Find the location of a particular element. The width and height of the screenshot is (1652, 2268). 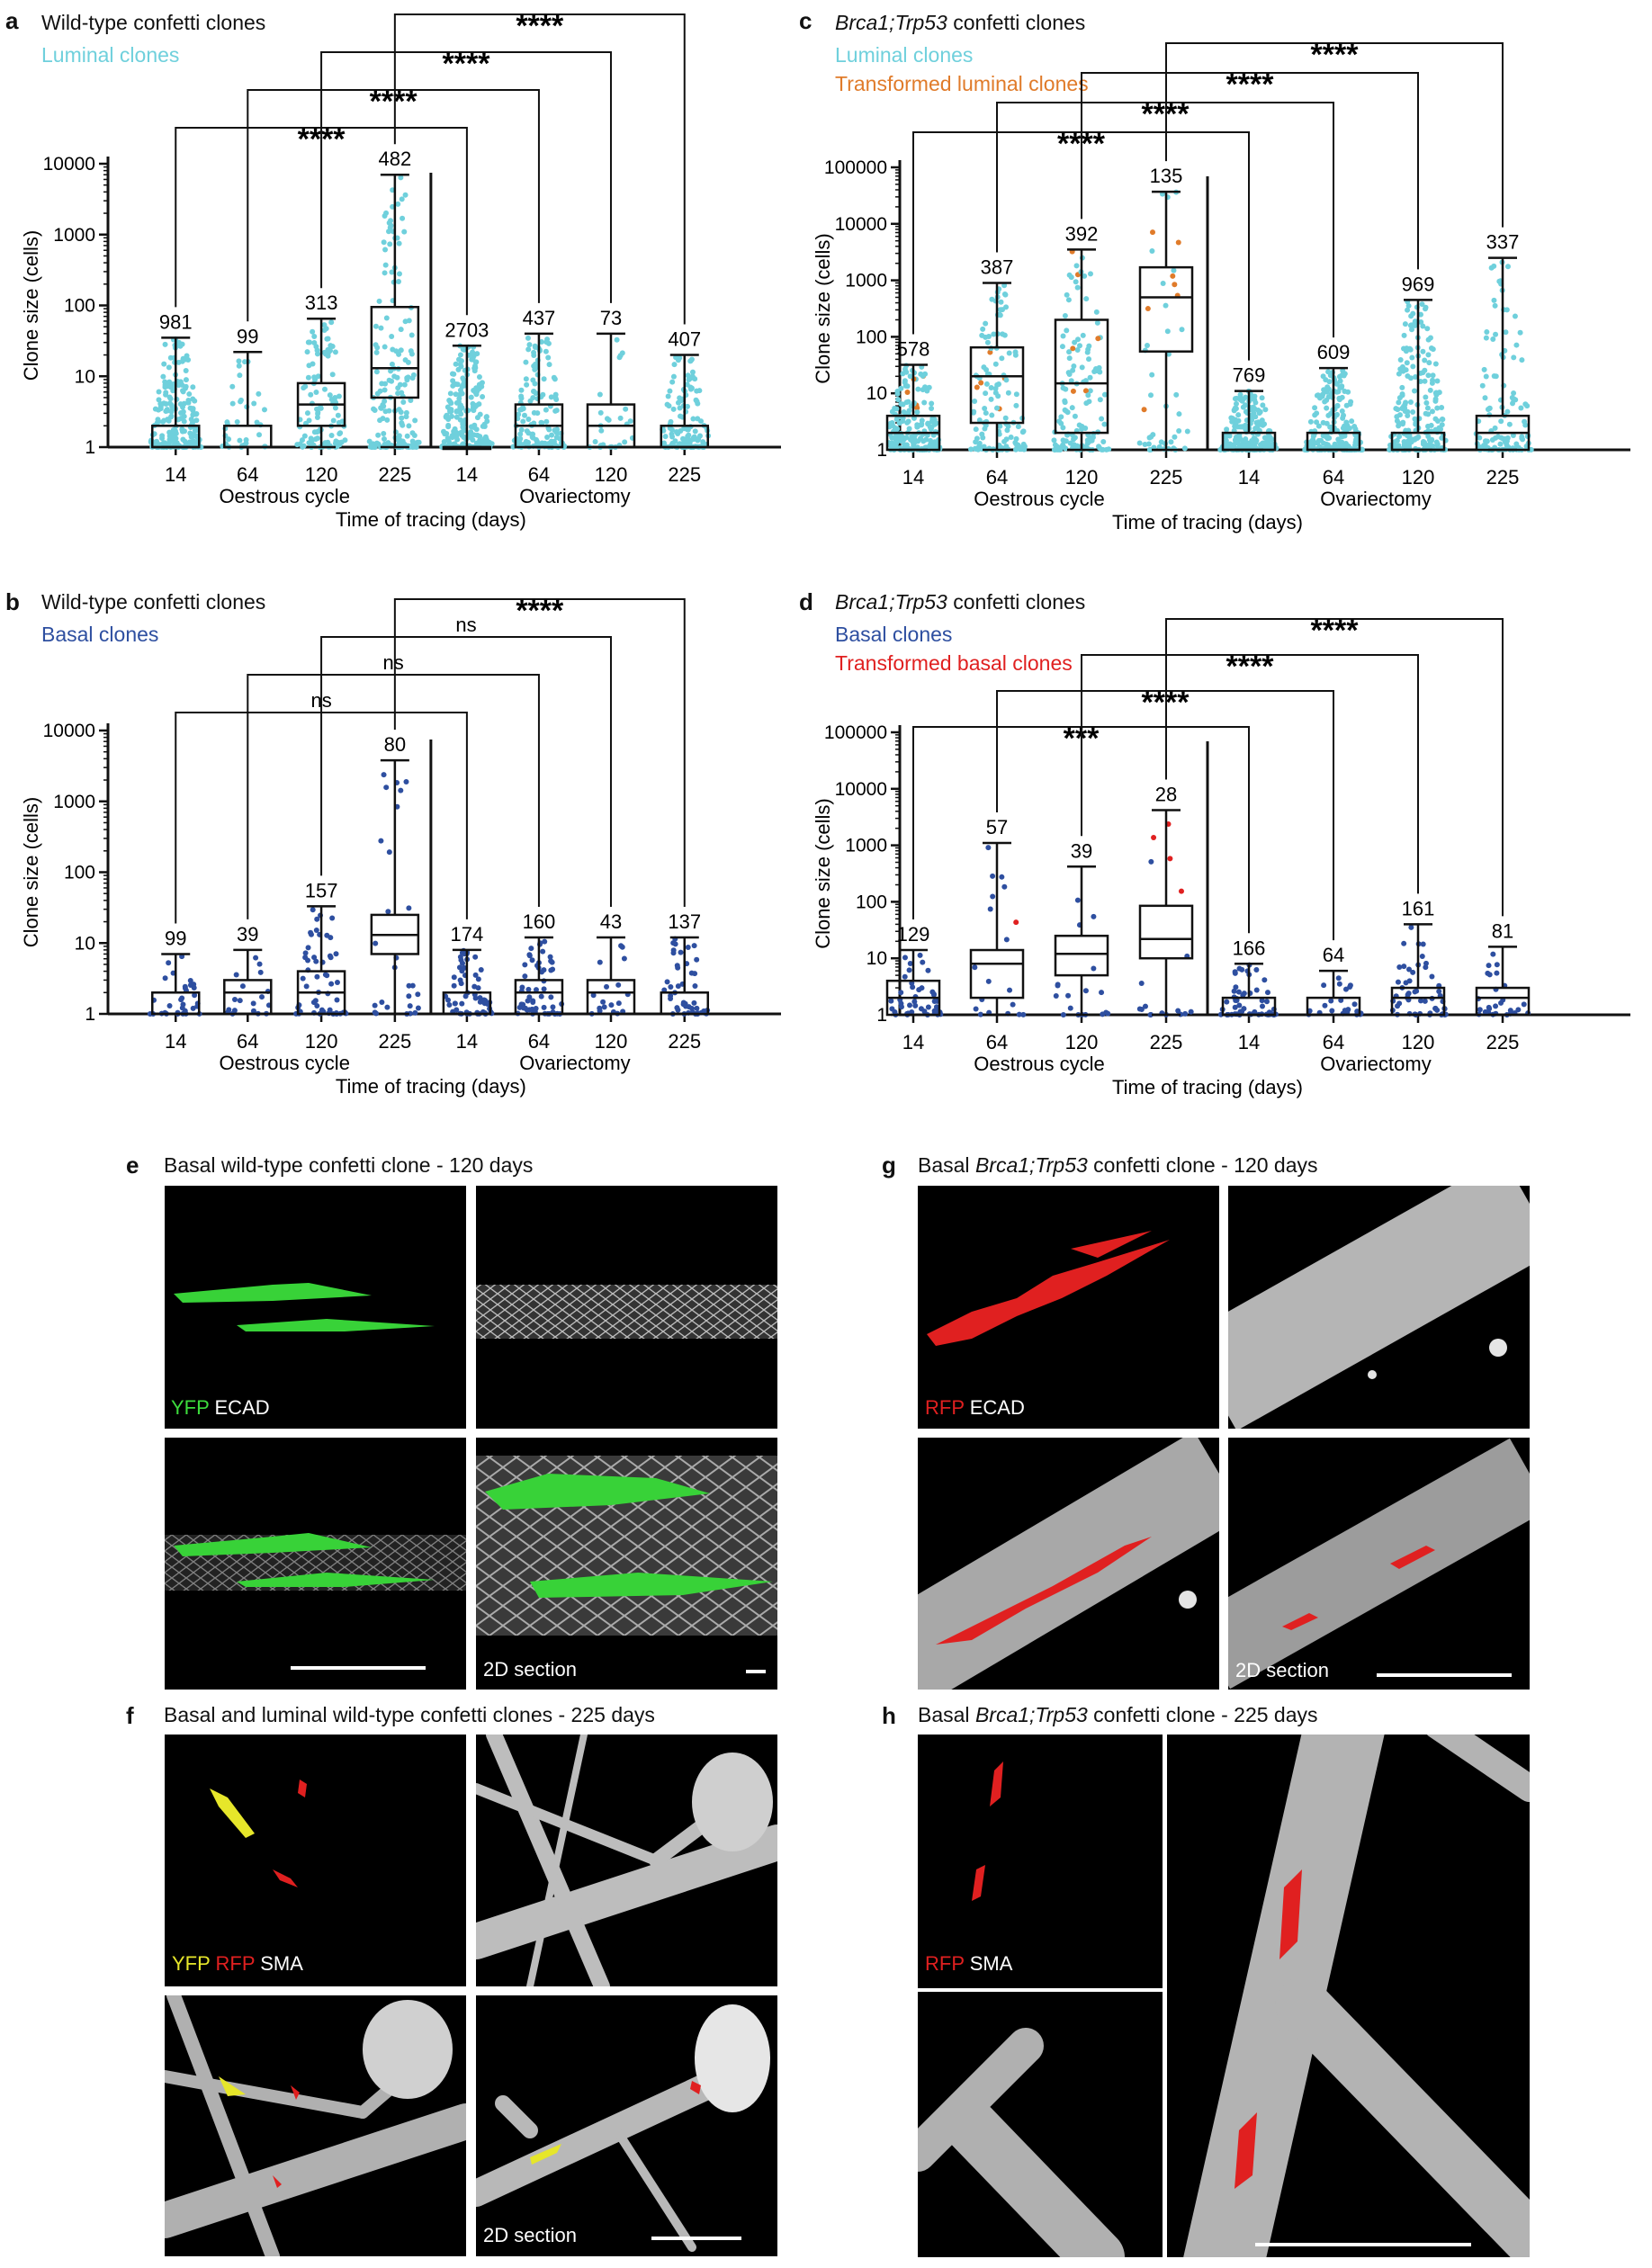

panel-a-title: Wild-type confetti clones is located at coordinates (153, 22).